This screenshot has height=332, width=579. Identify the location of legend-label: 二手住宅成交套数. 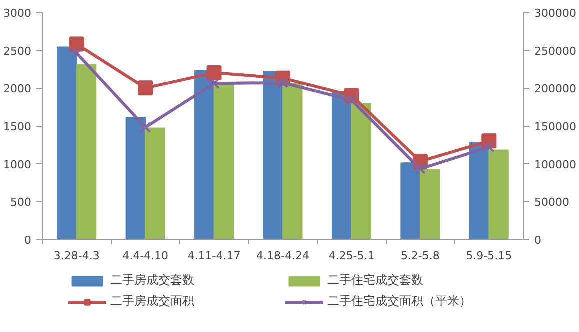
(376, 280).